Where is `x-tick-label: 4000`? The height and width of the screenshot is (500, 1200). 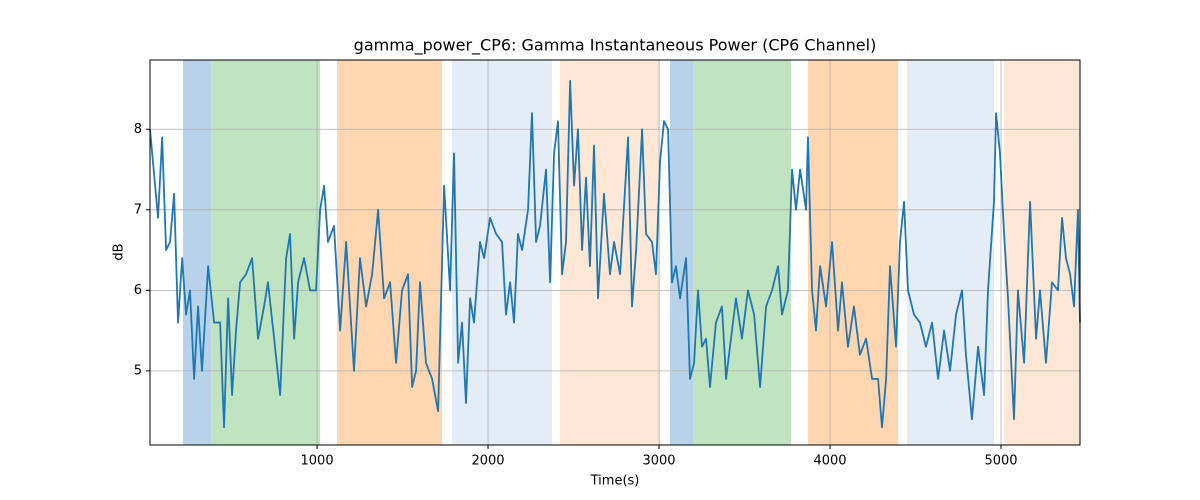 x-tick-label: 4000 is located at coordinates (829, 461).